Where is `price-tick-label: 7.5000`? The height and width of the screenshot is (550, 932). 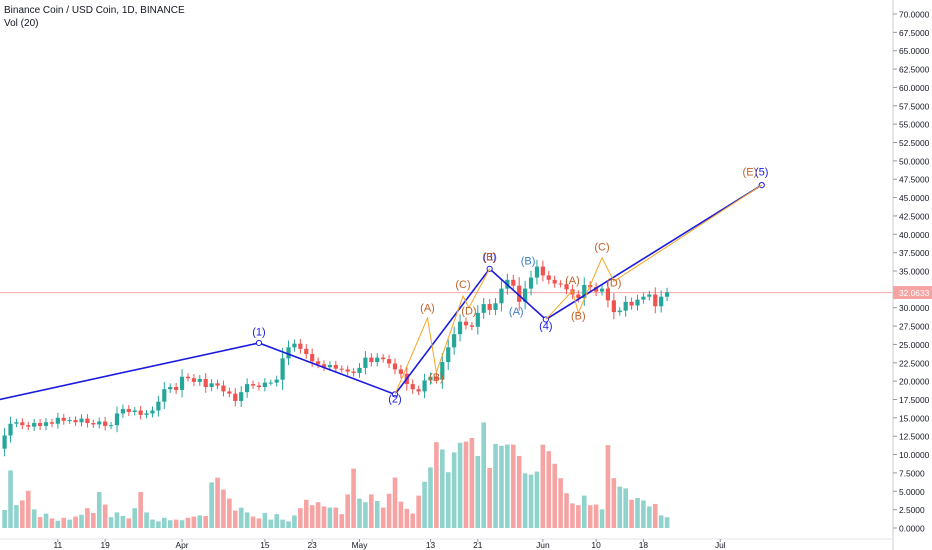
price-tick-label: 7.5000 is located at coordinates (912, 473).